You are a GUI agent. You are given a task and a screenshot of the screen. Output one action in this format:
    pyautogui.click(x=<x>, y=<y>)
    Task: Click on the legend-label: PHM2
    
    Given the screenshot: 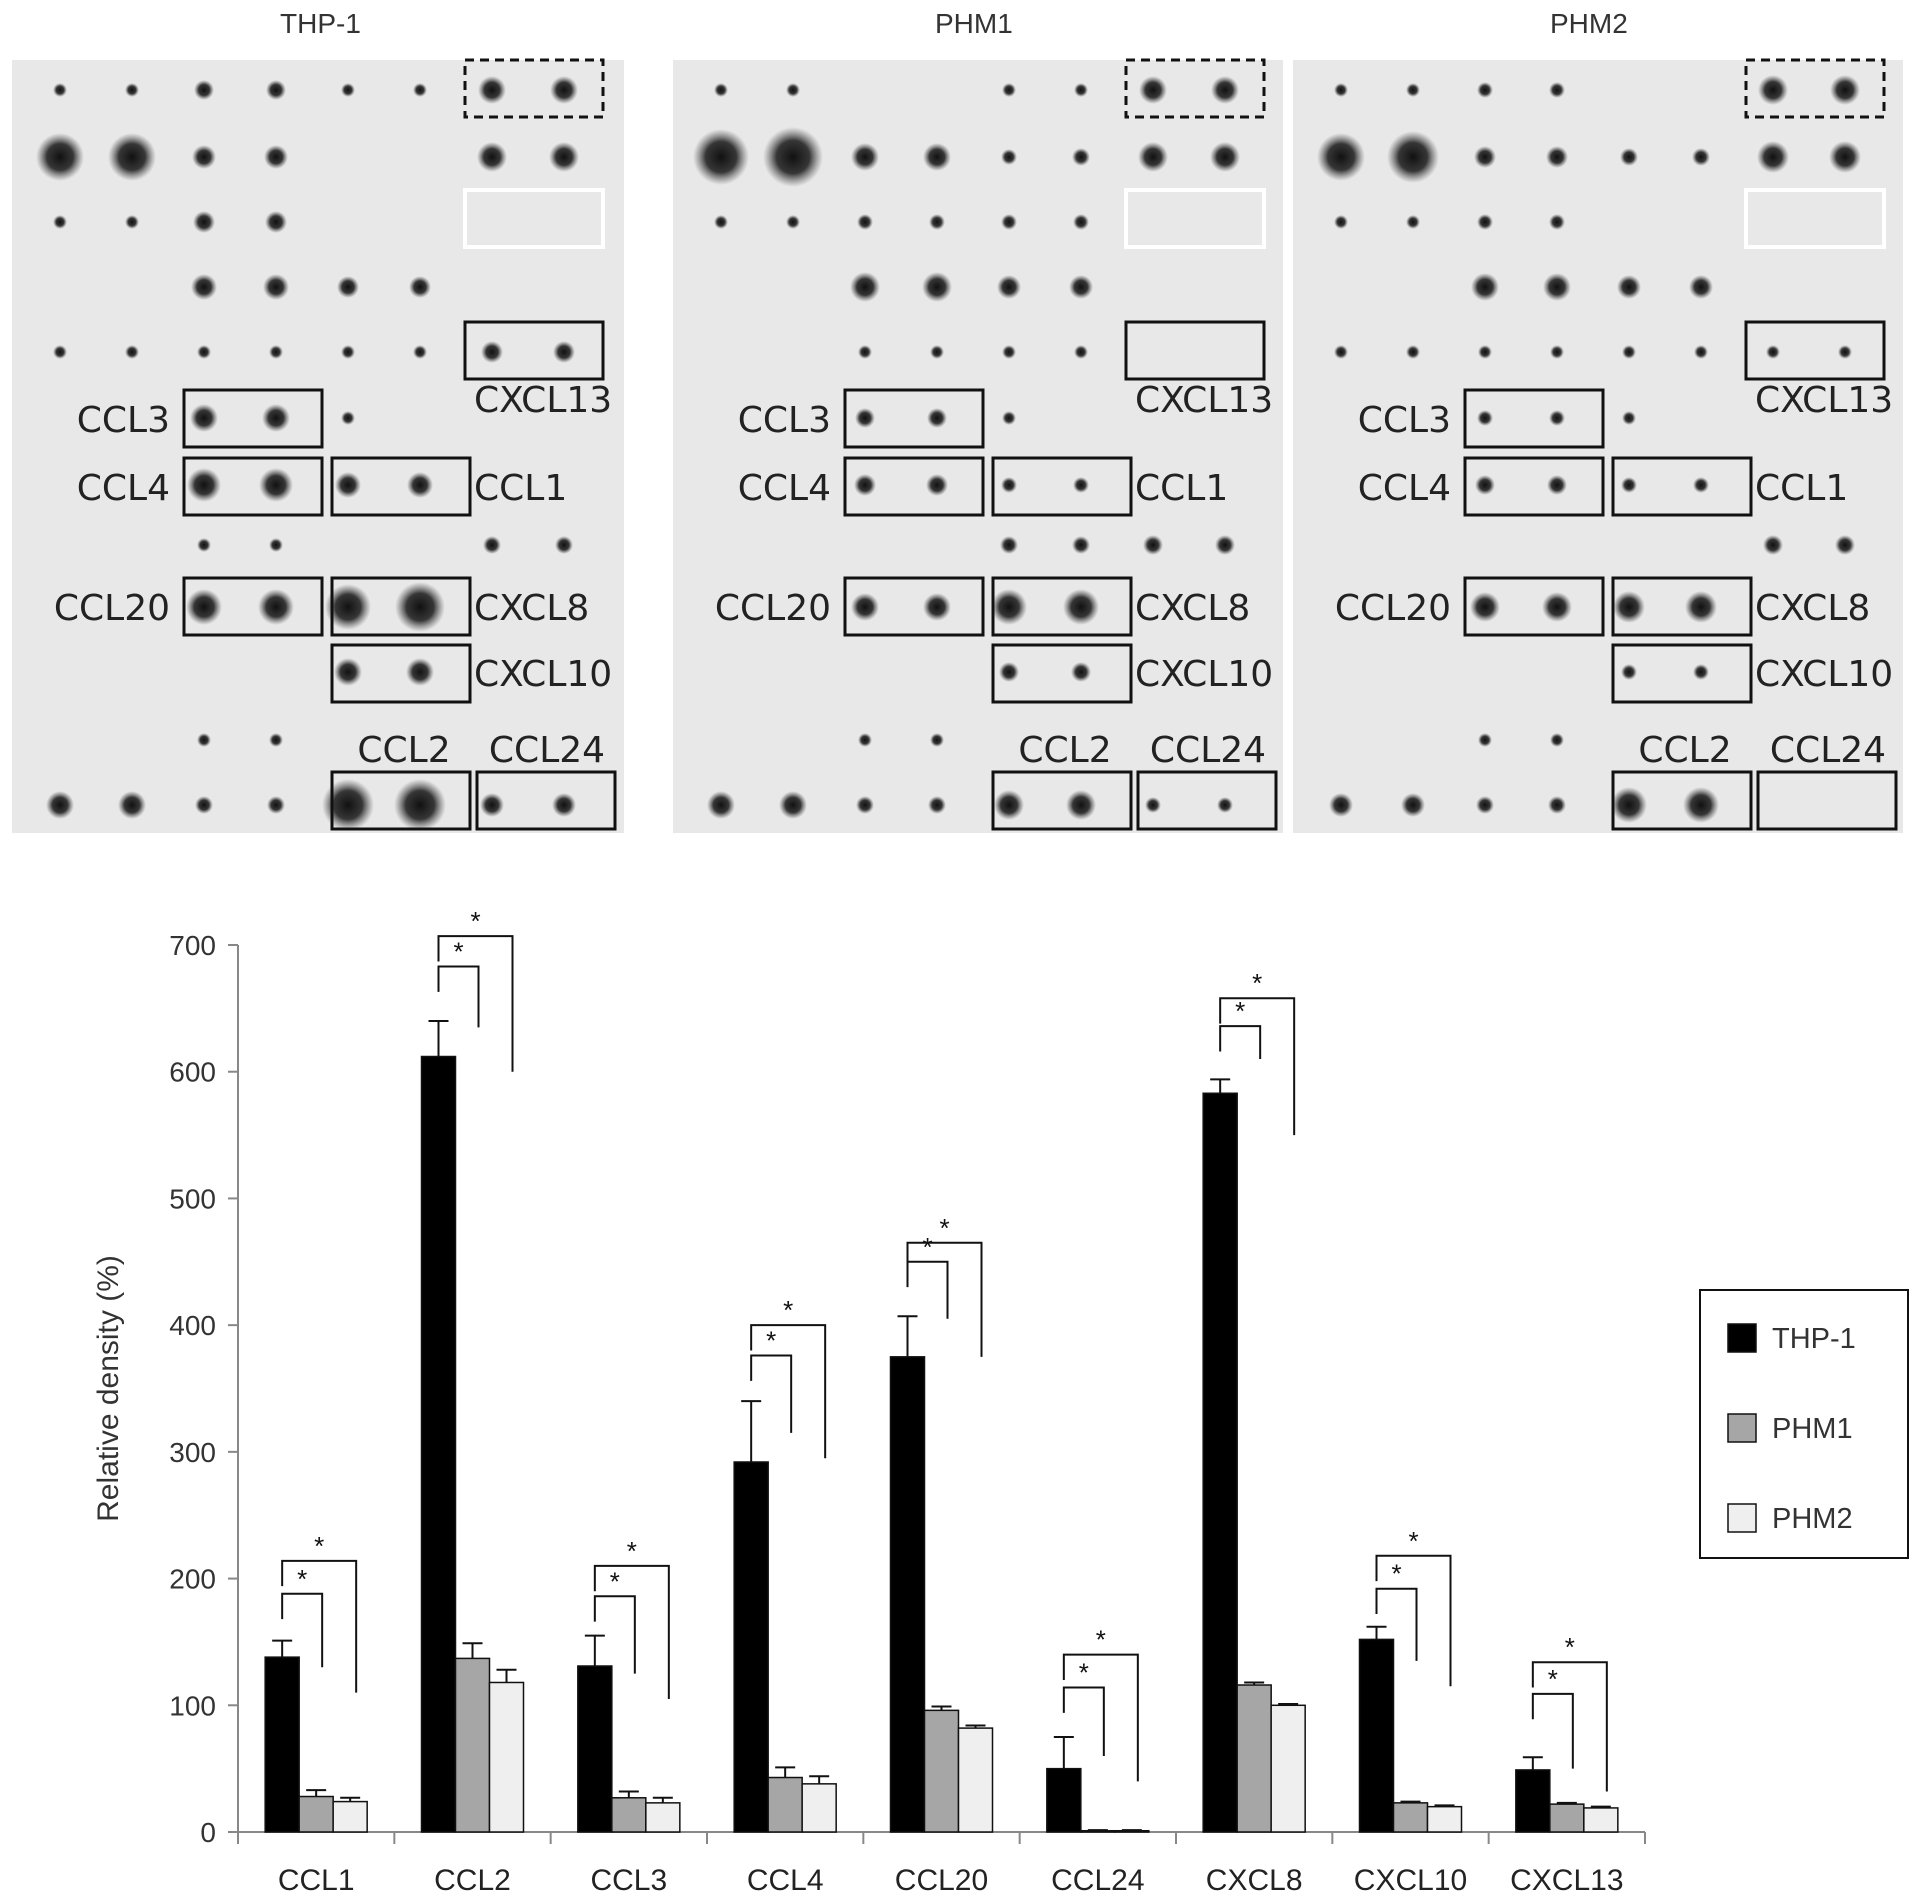 What is the action you would take?
    pyautogui.click(x=1812, y=1519)
    